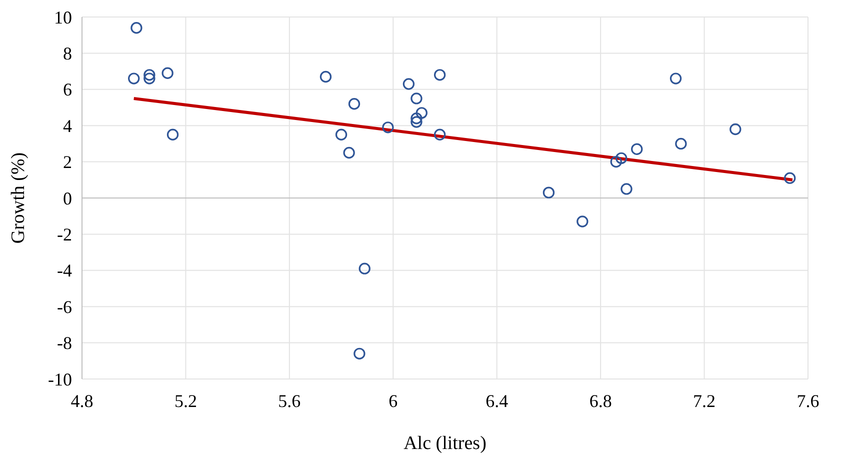 This screenshot has width=848, height=461. I want to click on x-tick-label: 4.8, so click(82, 401).